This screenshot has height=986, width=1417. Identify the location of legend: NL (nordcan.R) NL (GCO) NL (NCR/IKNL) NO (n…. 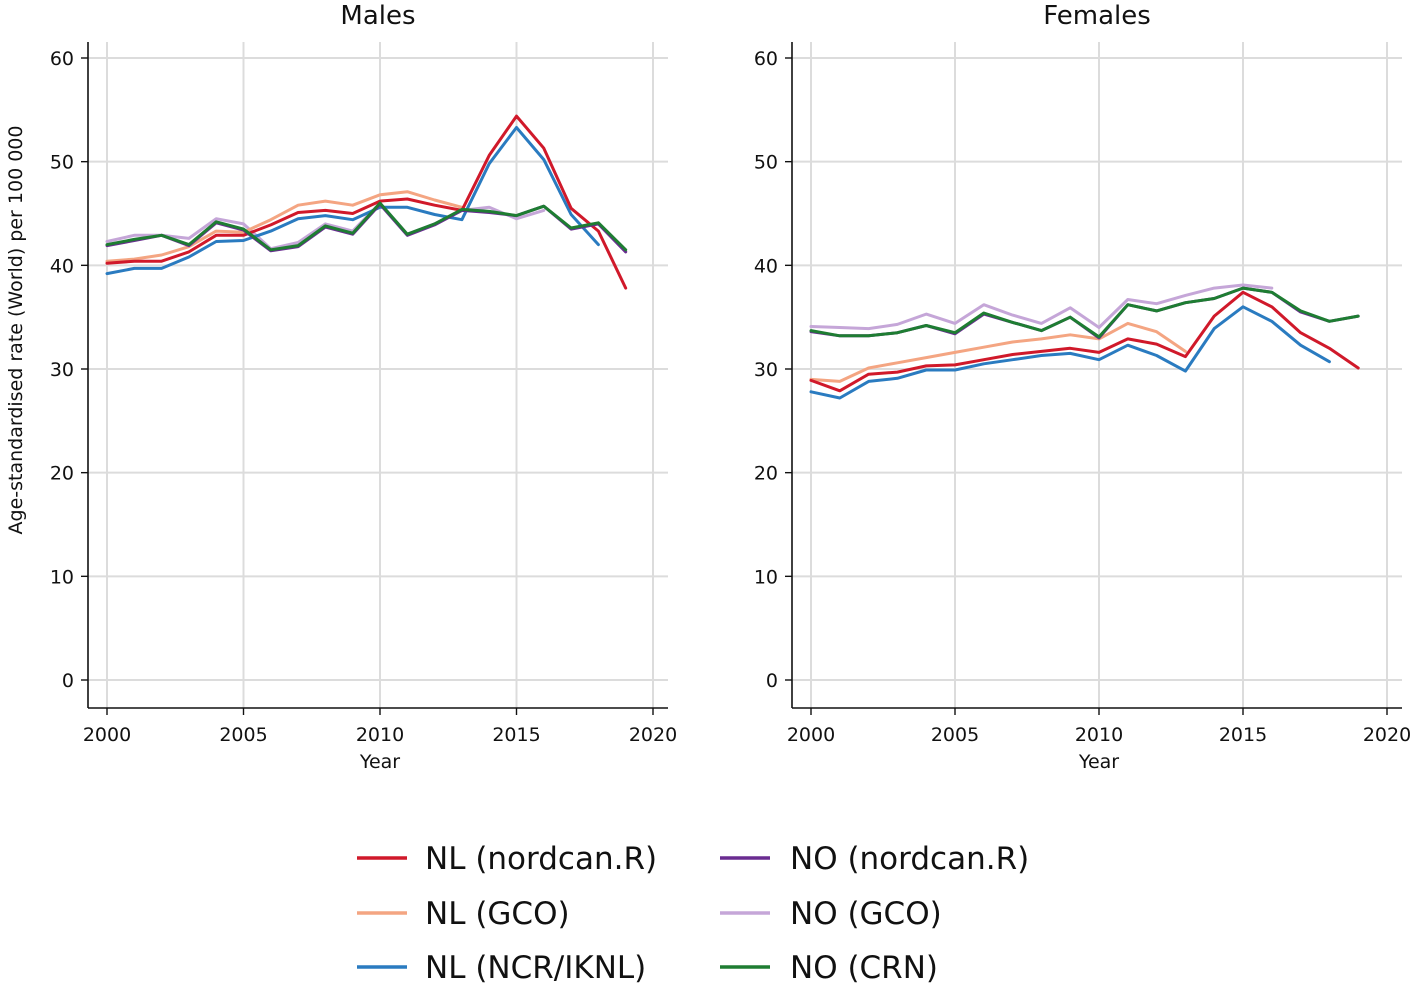
(693, 913).